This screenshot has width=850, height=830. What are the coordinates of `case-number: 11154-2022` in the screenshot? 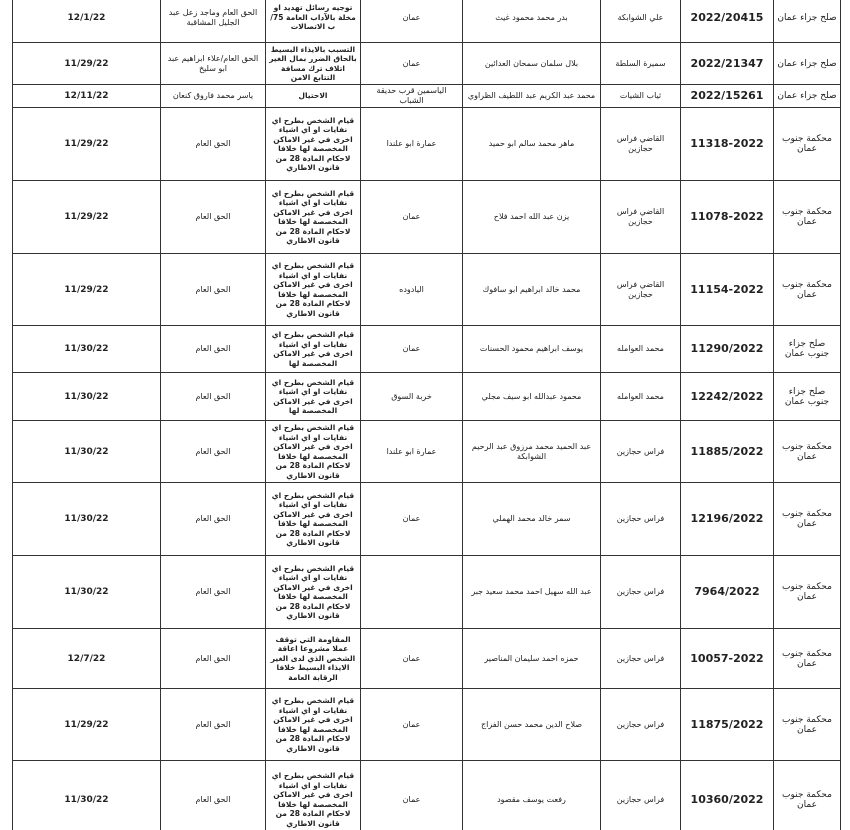 It's located at (727, 289).